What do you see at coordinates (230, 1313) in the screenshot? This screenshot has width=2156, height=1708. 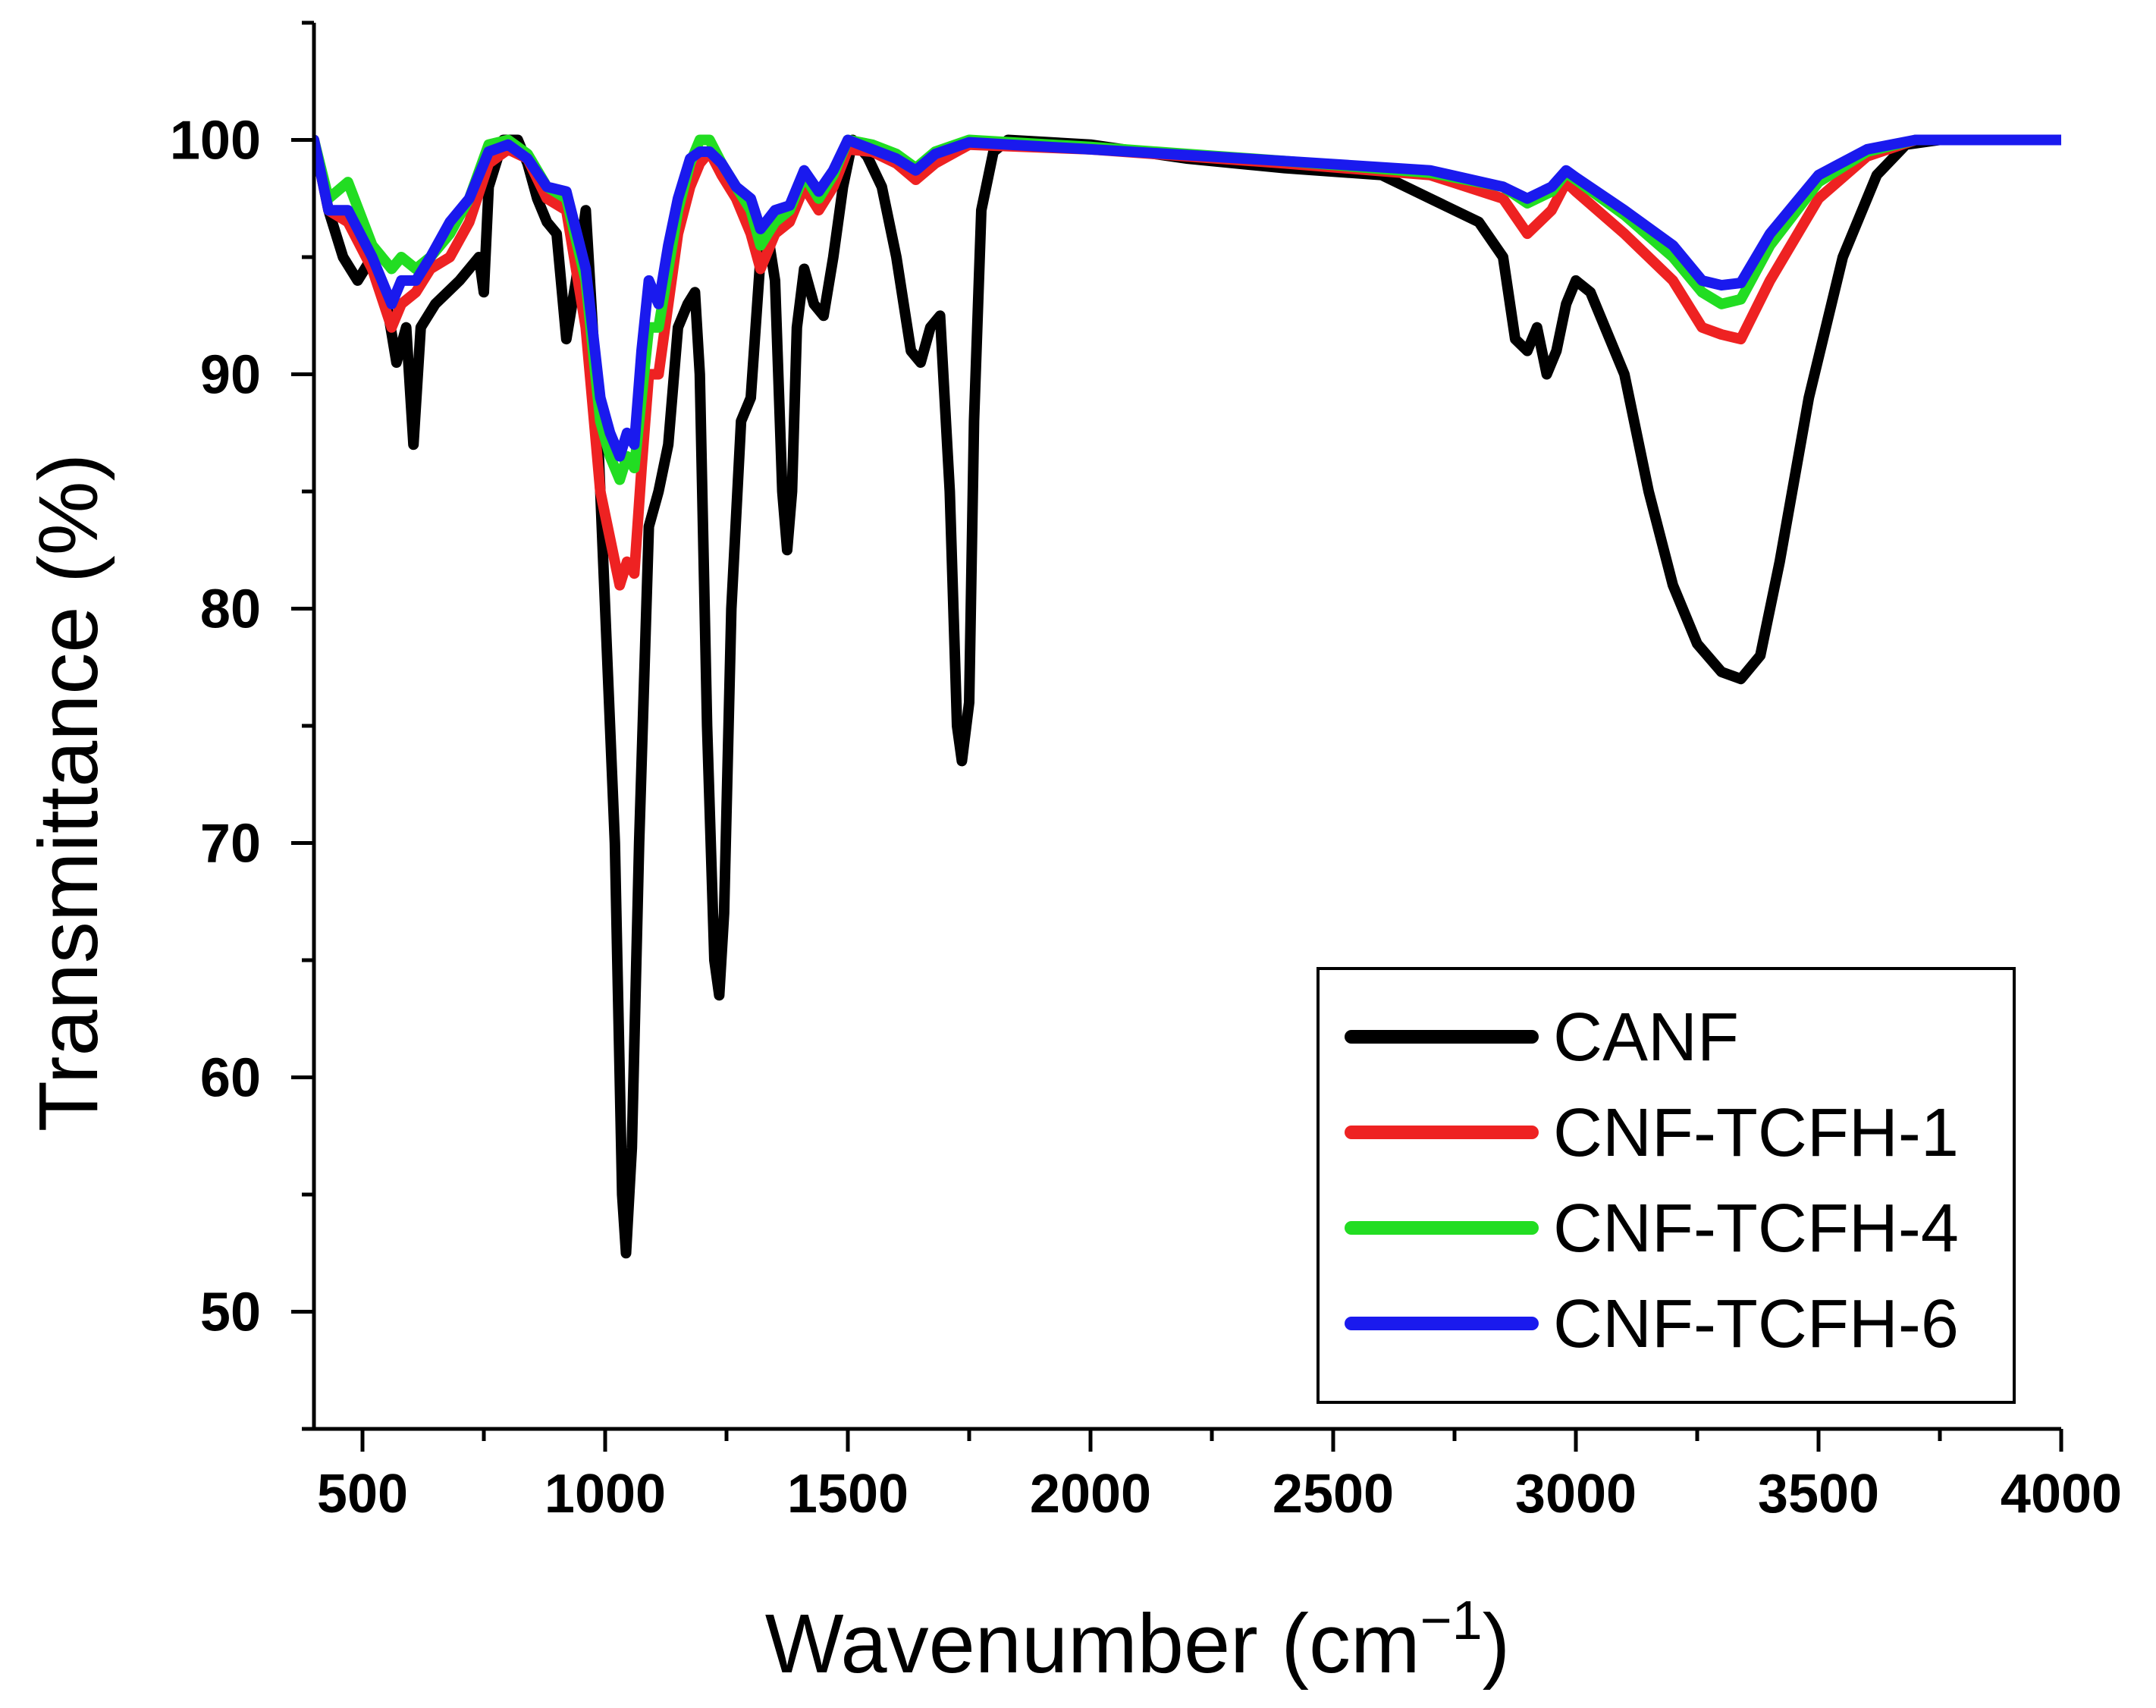 I see `y-tick-label: 50` at bounding box center [230, 1313].